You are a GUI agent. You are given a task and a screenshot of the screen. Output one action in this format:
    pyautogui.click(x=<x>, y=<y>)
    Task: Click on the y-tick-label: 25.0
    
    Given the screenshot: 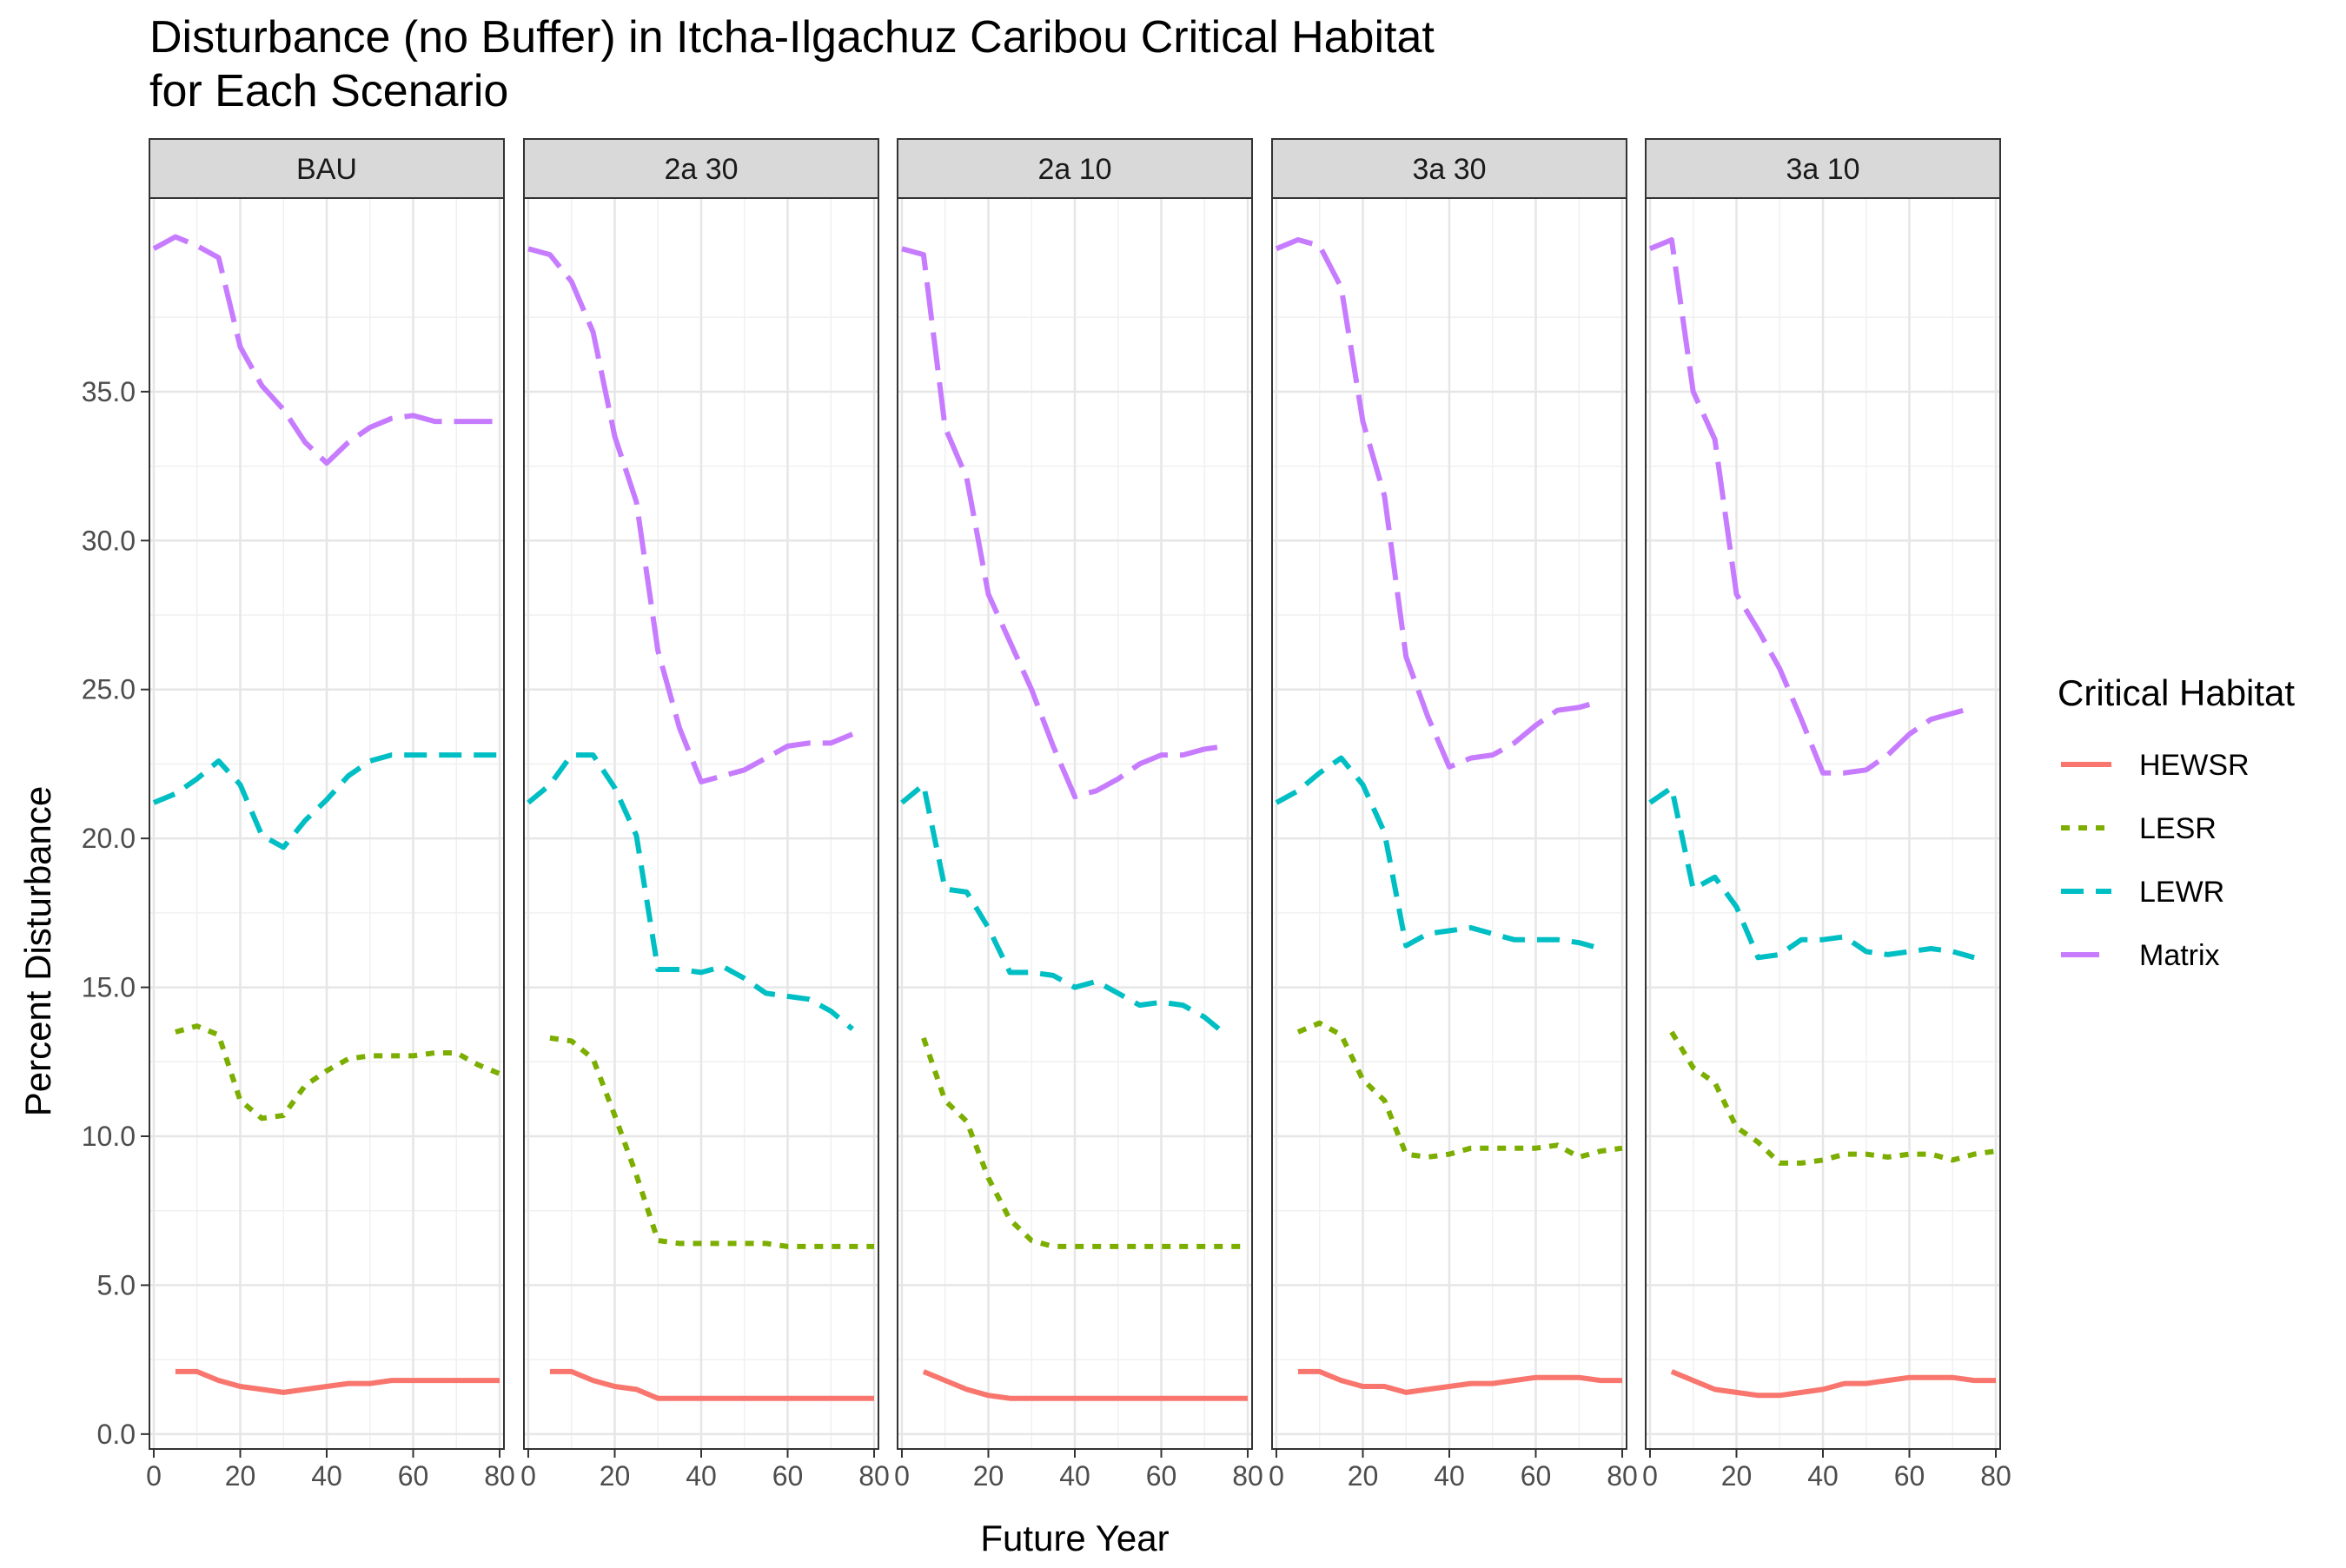 What is the action you would take?
    pyautogui.click(x=109, y=689)
    